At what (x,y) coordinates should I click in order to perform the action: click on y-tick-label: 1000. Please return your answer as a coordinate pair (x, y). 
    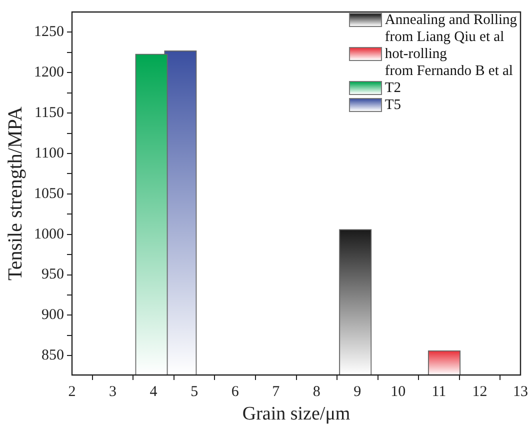
    Looking at the image, I should click on (49, 234).